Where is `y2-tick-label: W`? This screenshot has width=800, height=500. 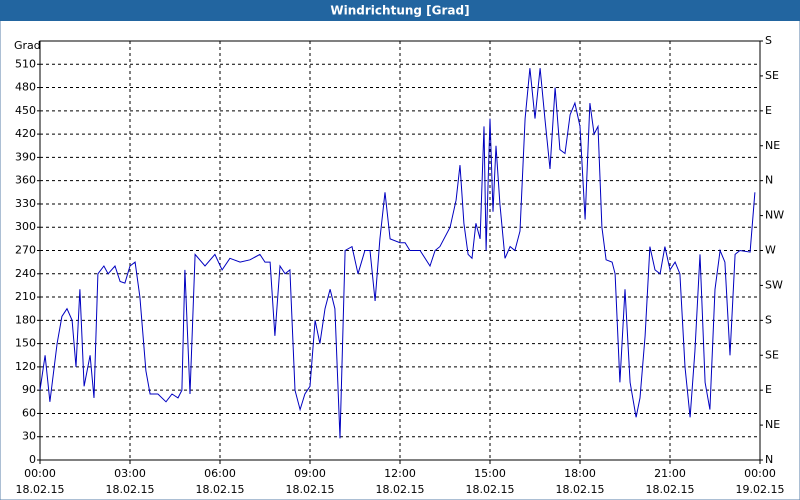 y2-tick-label: W is located at coordinates (770, 250).